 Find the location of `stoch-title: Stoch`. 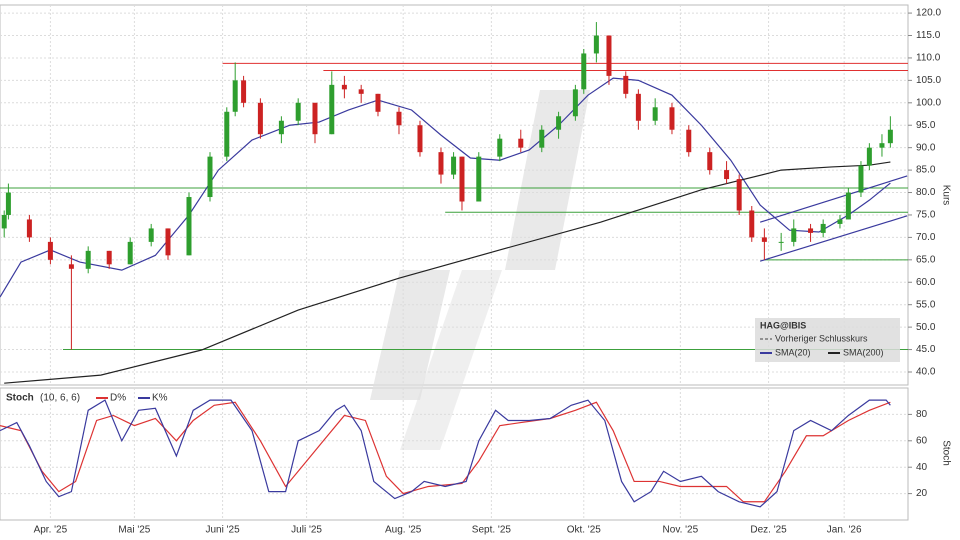

stoch-title: Stoch is located at coordinates (20, 398).